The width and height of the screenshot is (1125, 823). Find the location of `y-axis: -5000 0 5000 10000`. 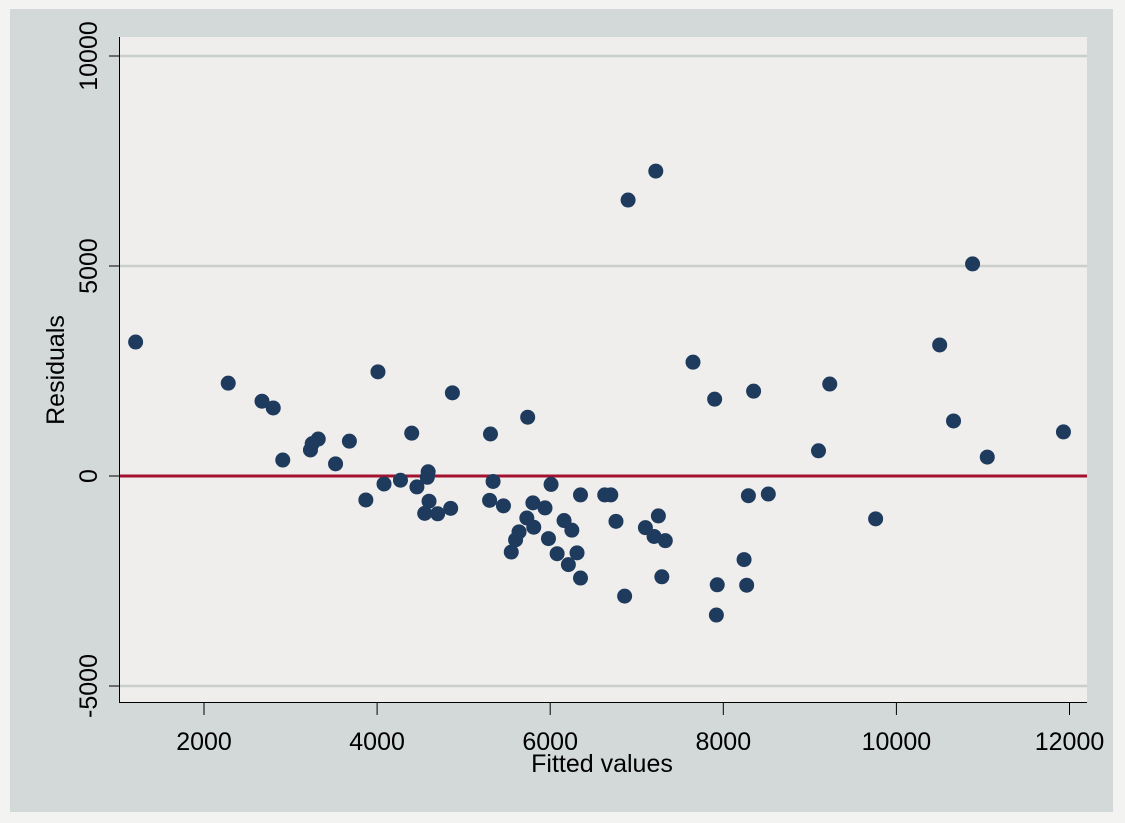

y-axis: -5000 0 5000 10000 is located at coordinates (97, 369).